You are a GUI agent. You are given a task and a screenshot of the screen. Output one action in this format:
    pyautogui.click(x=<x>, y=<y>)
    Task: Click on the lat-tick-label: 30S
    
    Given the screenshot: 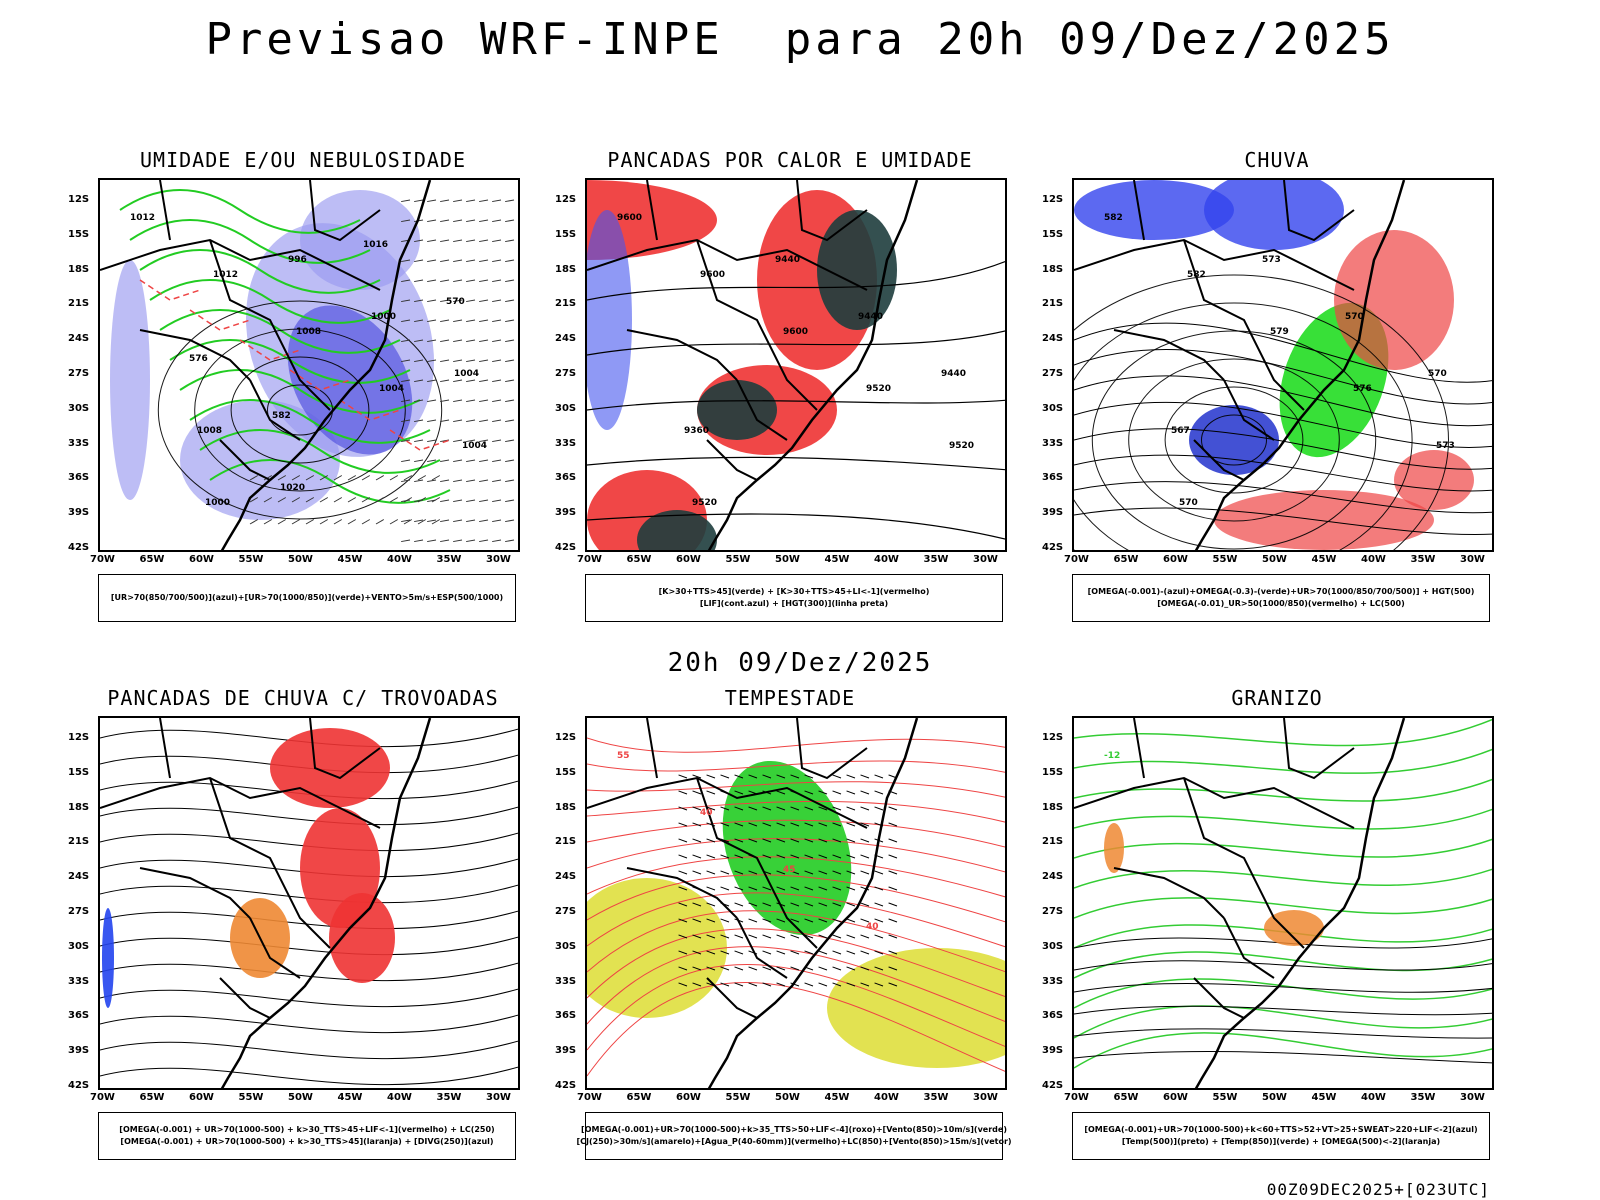 What is the action you would take?
    pyautogui.click(x=79, y=946)
    